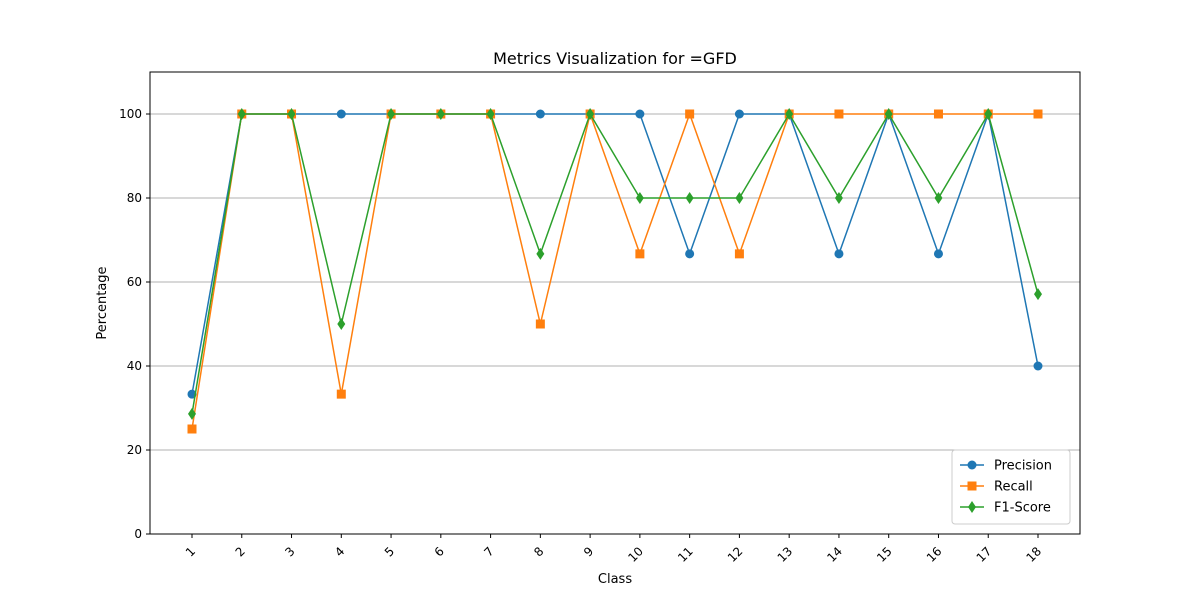  I want to click on legend-marker-precision, so click(972, 465).